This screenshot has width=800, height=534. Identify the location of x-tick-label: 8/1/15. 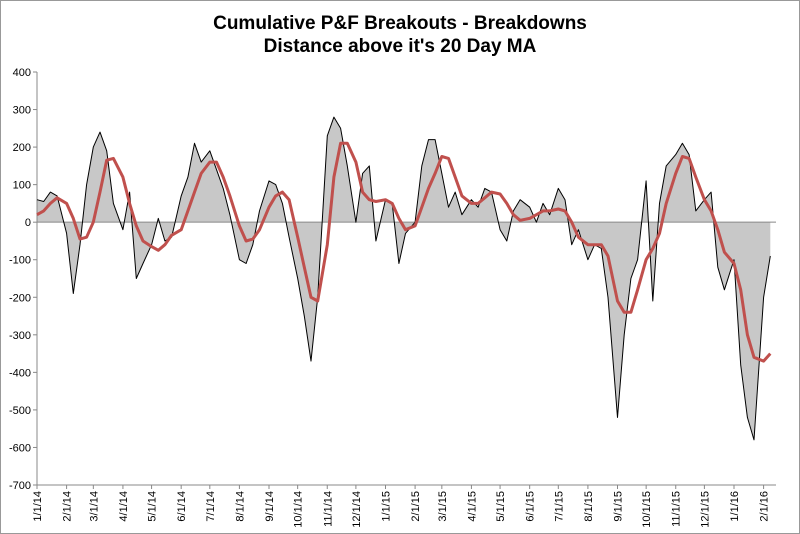
(589, 506).